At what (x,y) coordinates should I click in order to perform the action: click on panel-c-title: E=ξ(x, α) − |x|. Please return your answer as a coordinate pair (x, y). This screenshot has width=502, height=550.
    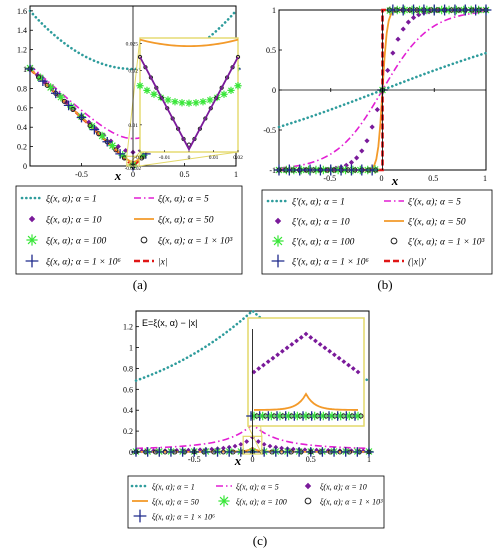
    Looking at the image, I should click on (169, 323).